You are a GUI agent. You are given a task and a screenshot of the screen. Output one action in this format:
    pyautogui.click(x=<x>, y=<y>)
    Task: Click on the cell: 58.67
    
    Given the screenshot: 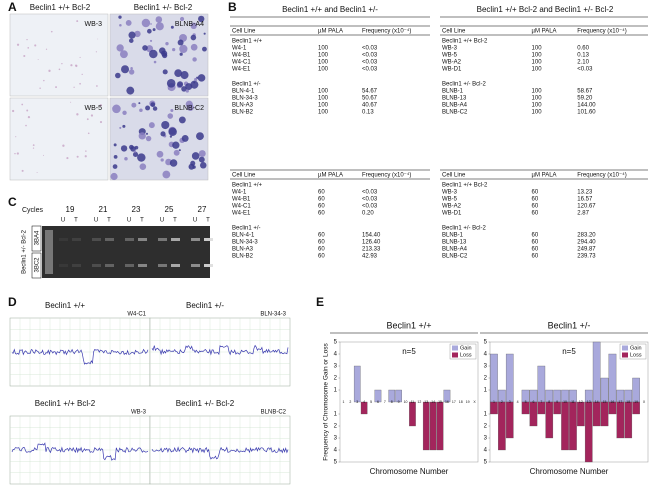 What is the action you would take?
    pyautogui.click(x=585, y=92)
    